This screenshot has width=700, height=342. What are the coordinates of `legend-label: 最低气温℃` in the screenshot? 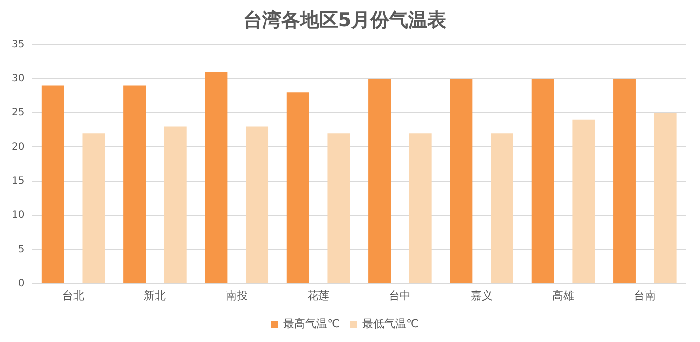 It's located at (390, 323).